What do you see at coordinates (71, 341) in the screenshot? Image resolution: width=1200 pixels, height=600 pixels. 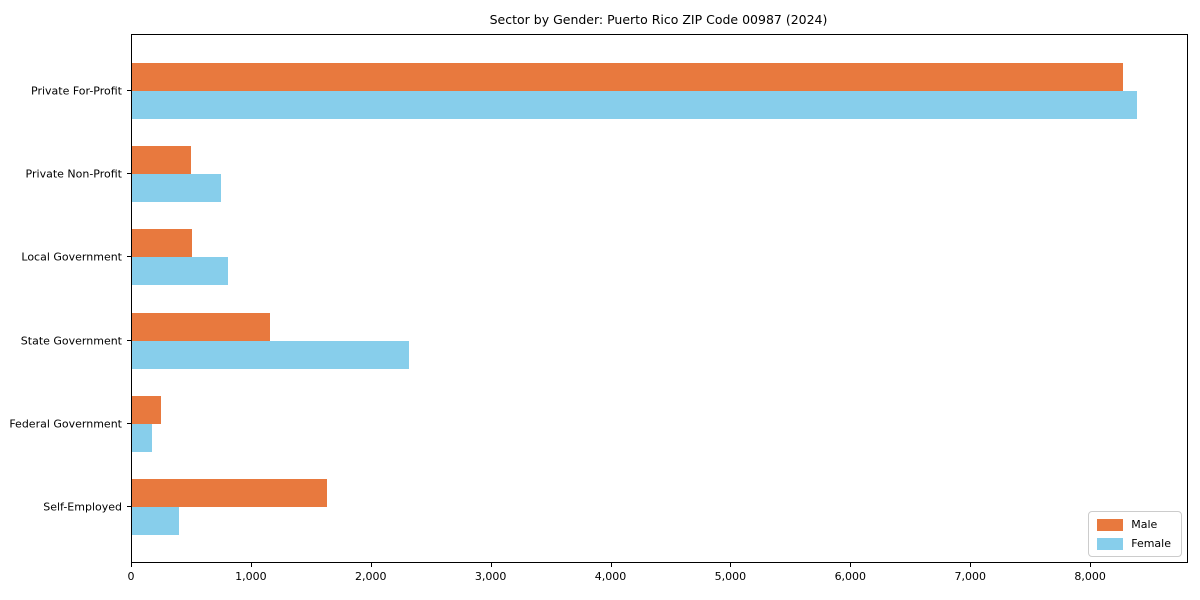 I see `y-tick-label: State Government` at bounding box center [71, 341].